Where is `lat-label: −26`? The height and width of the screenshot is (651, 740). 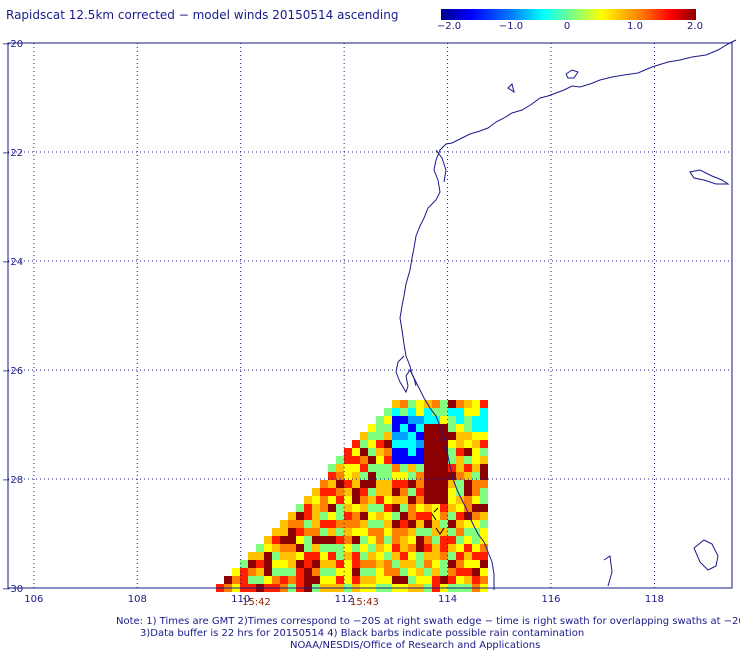
lat-label: −26 is located at coordinates (12, 371).